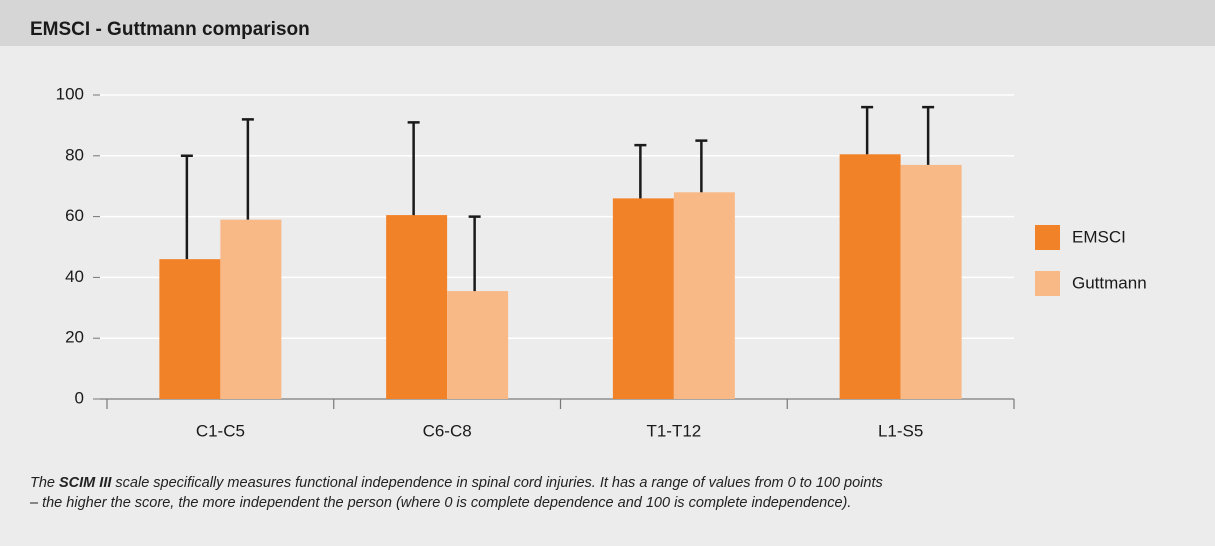  I want to click on x-tick-label: T1-T12, so click(673, 430).